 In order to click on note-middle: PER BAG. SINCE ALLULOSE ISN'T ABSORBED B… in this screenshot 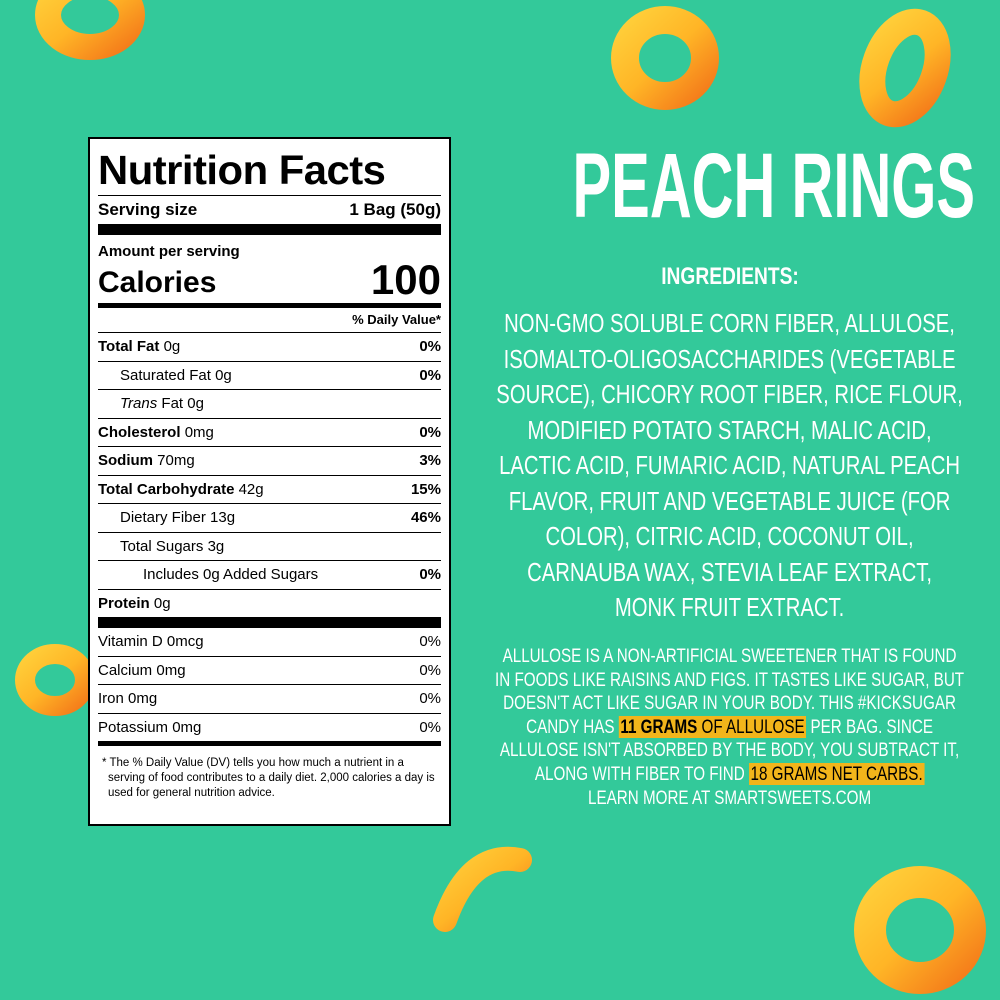, I will do `click(729, 750)`.